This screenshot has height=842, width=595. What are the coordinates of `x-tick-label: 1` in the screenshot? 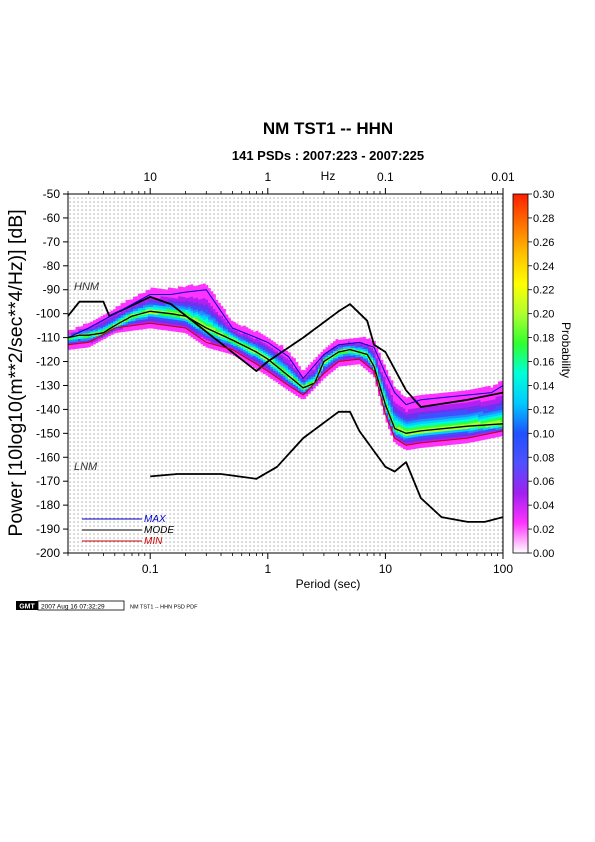 It's located at (267, 569).